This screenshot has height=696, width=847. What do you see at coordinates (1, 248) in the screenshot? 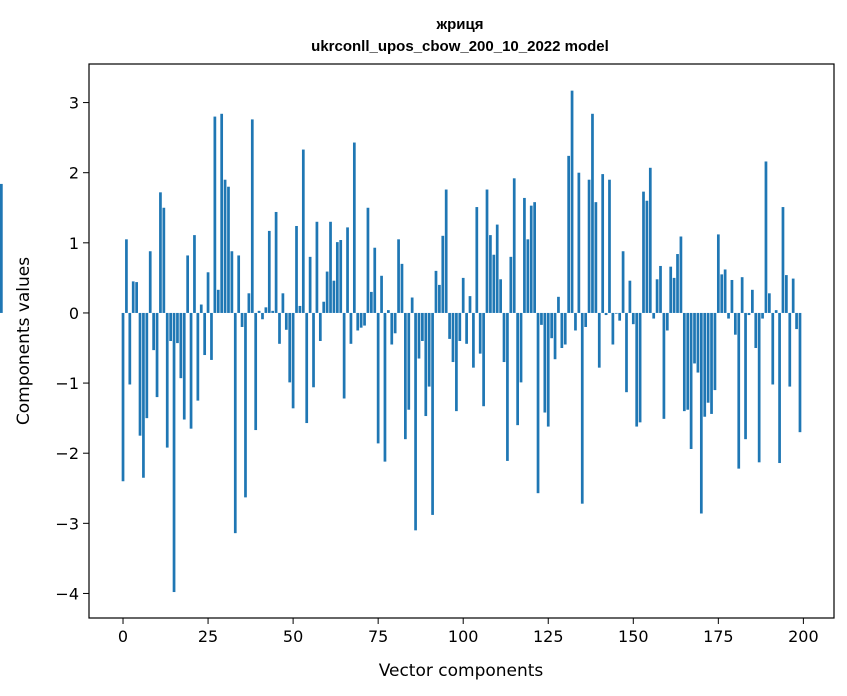
I see `bar-undefined` at bounding box center [1, 248].